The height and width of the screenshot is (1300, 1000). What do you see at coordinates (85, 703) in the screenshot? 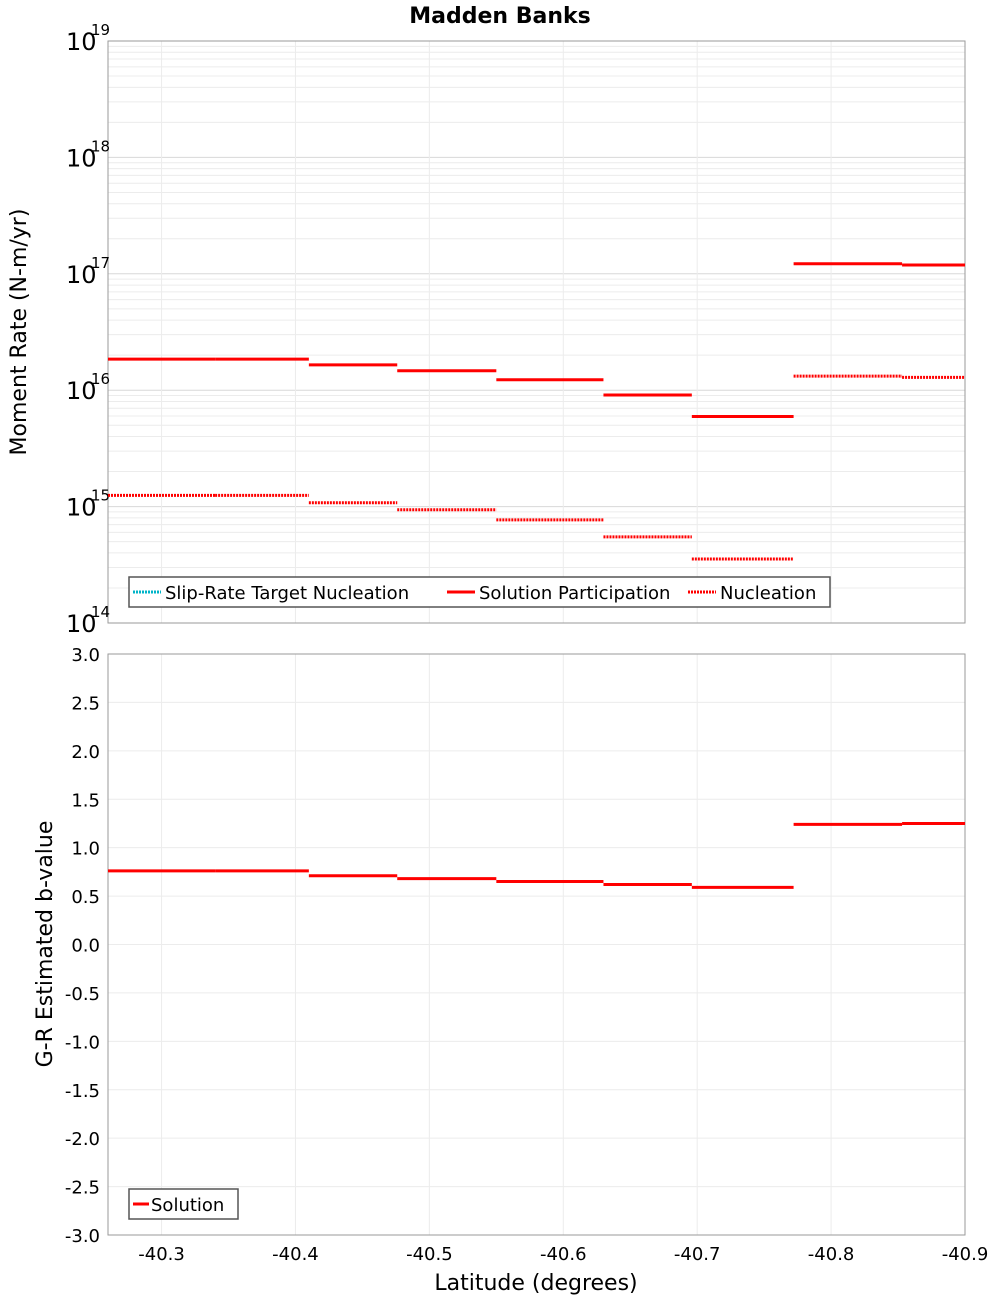
I see `bottom-y-tick-label: 2.5` at bounding box center [85, 703].